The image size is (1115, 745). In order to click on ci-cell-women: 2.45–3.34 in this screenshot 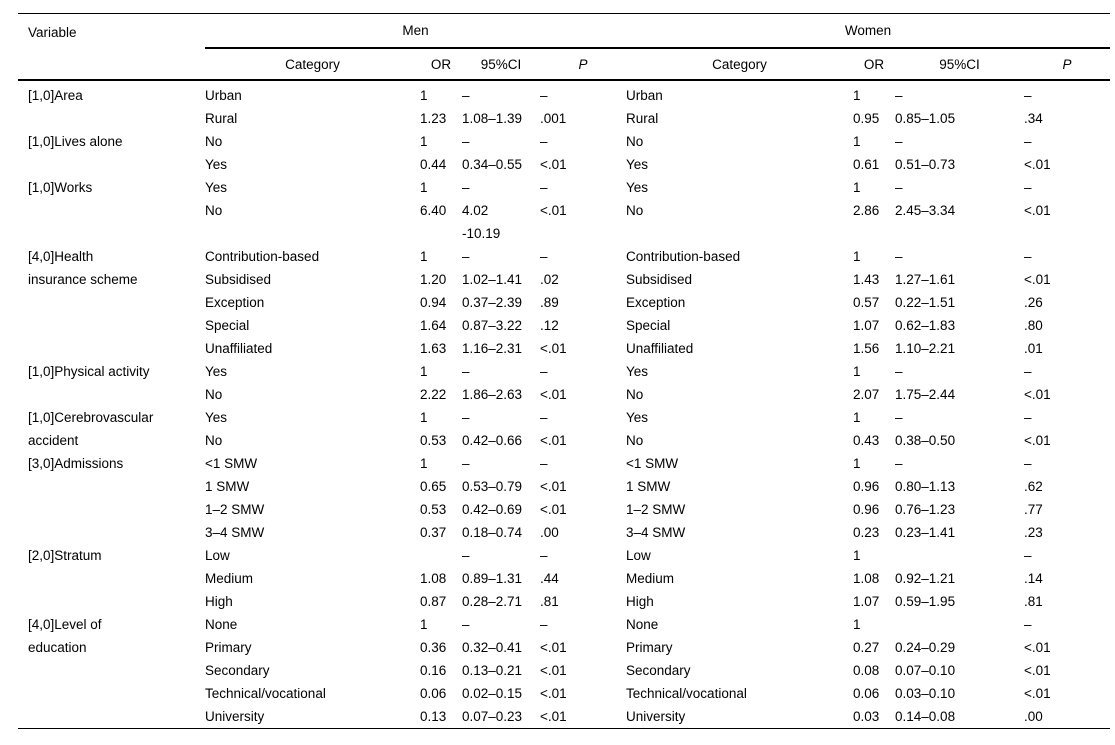, I will do `click(925, 210)`.